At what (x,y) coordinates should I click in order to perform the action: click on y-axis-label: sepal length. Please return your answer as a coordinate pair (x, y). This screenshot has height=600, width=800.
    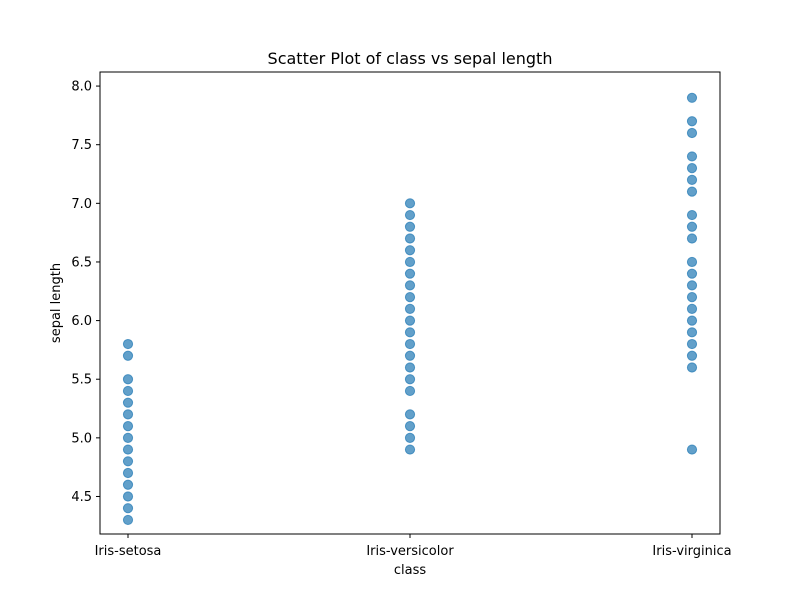
    Looking at the image, I should click on (56, 303).